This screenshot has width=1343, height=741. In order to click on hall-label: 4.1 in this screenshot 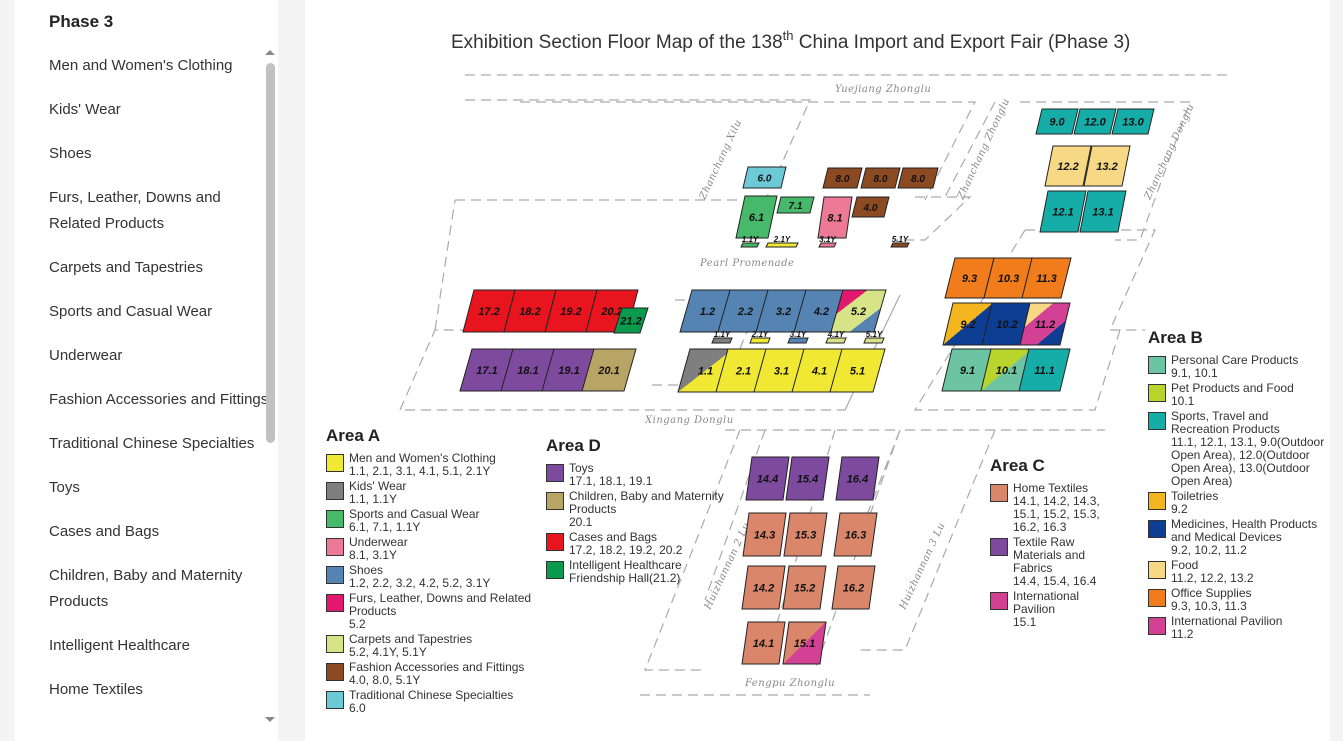, I will do `click(819, 372)`.